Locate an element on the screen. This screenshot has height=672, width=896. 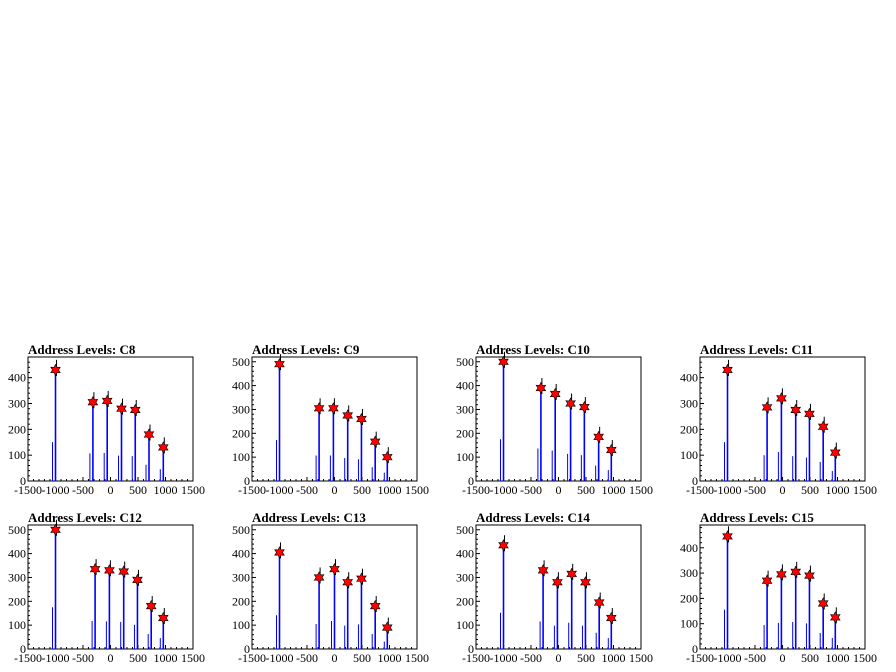
panel-title: Address Levels: C11 is located at coordinates (756, 349).